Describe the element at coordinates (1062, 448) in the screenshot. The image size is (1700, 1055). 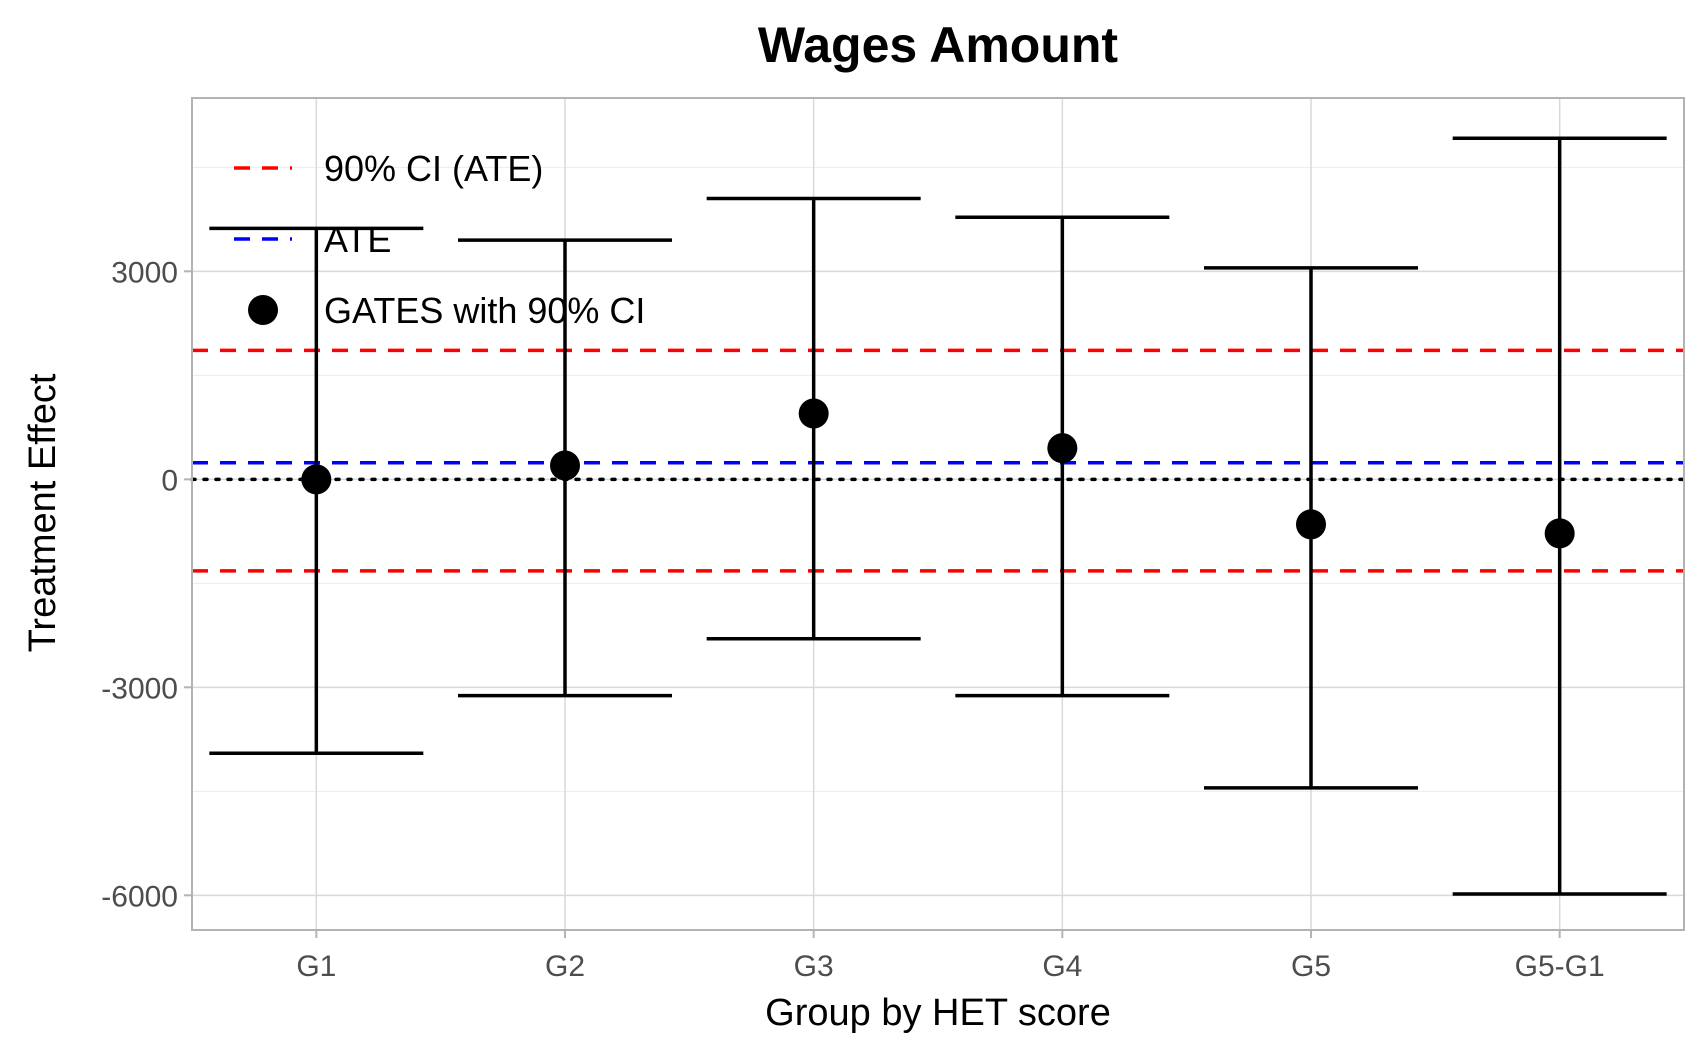
I see `gates-point-g4` at that location.